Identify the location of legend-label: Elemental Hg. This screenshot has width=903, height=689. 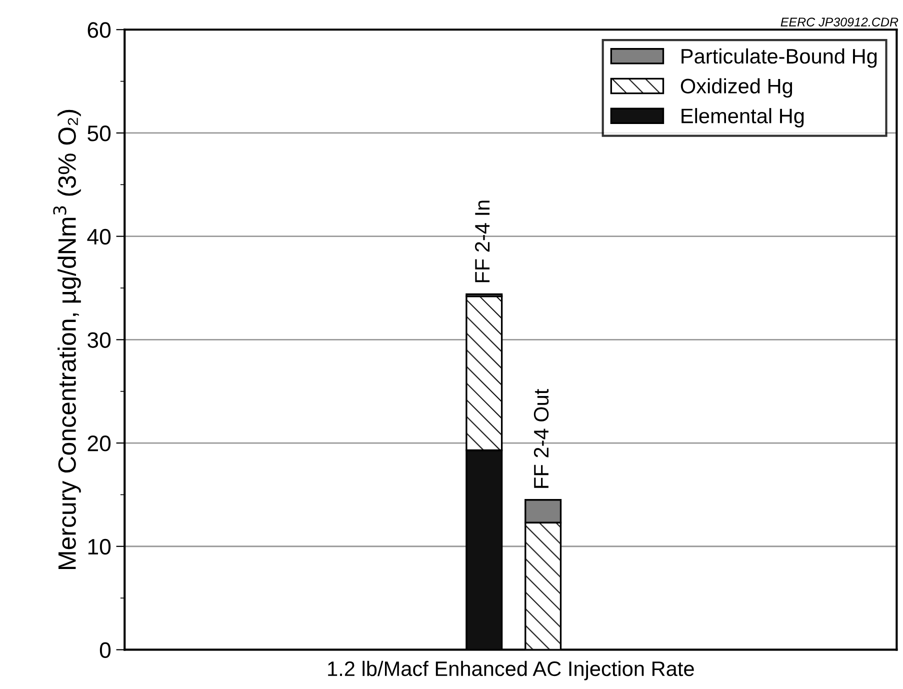
(743, 118).